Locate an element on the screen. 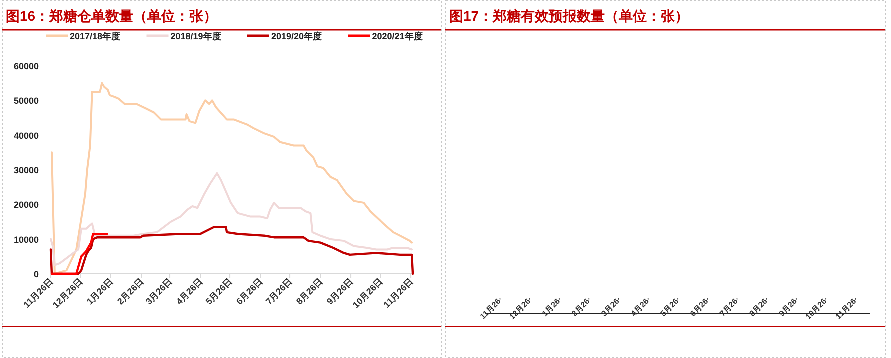  legend-label: 2019/20年度 is located at coordinates (297, 37).